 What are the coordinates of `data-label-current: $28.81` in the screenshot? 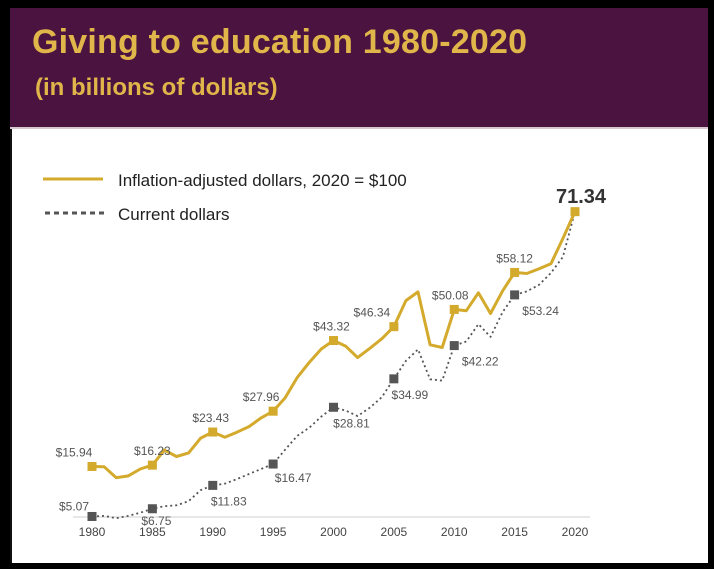 It's located at (351, 423).